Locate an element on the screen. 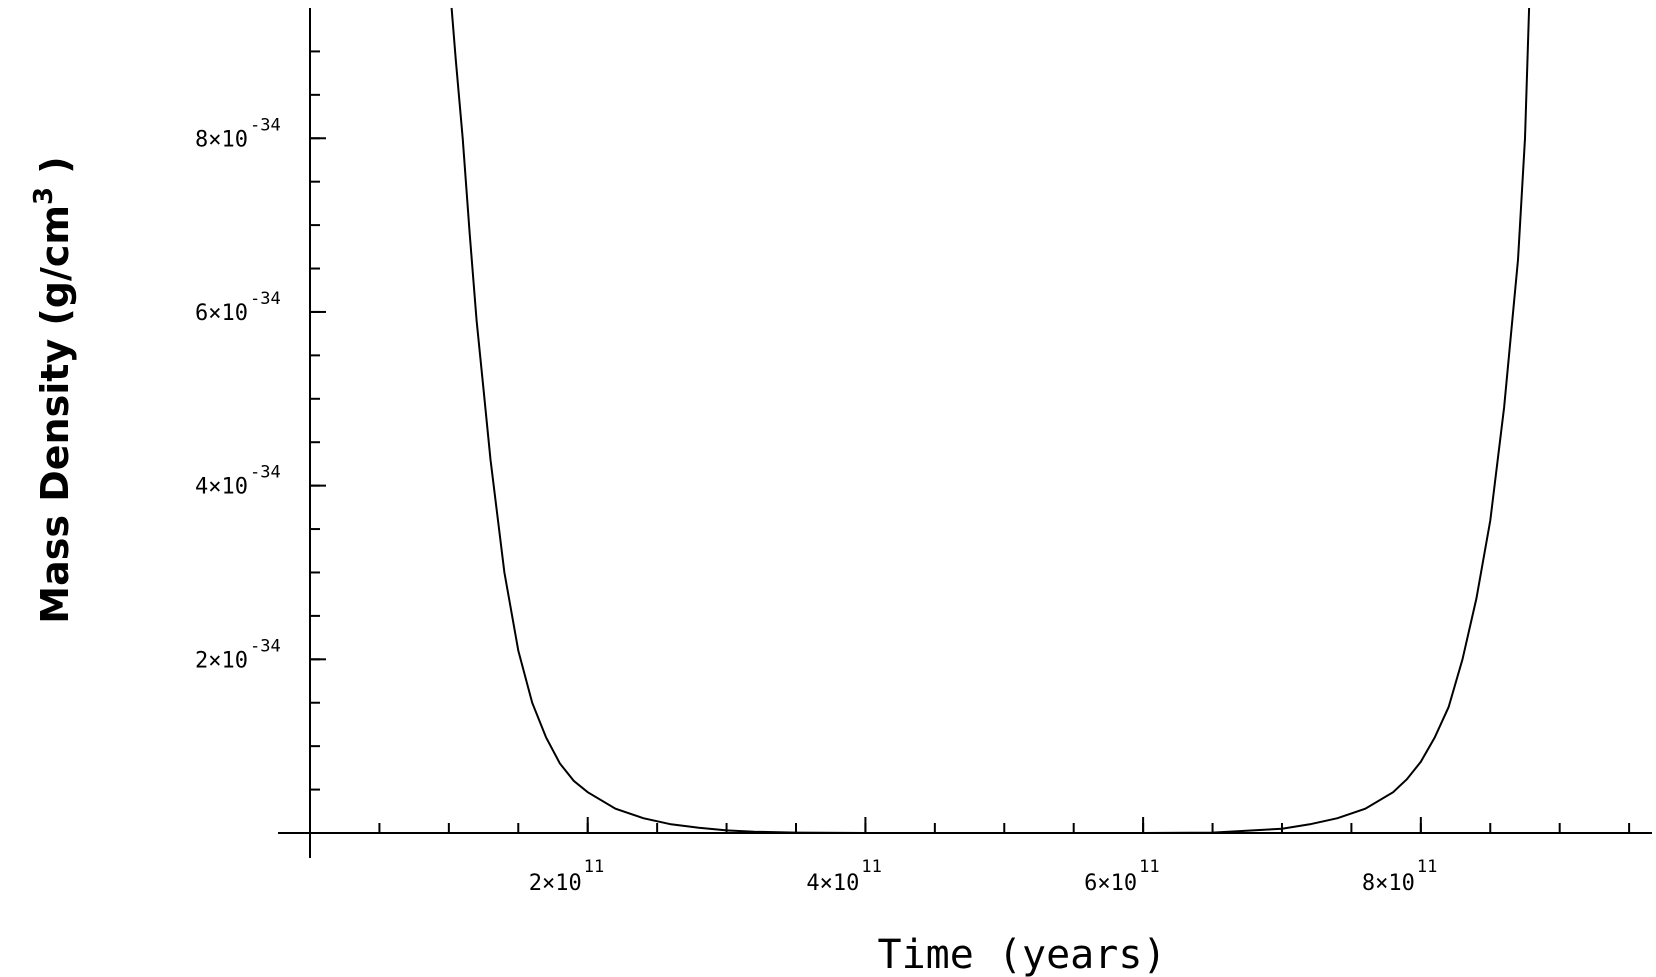 The width and height of the screenshot is (1656, 977). y-axis-title-close: ) is located at coordinates (55, 171).